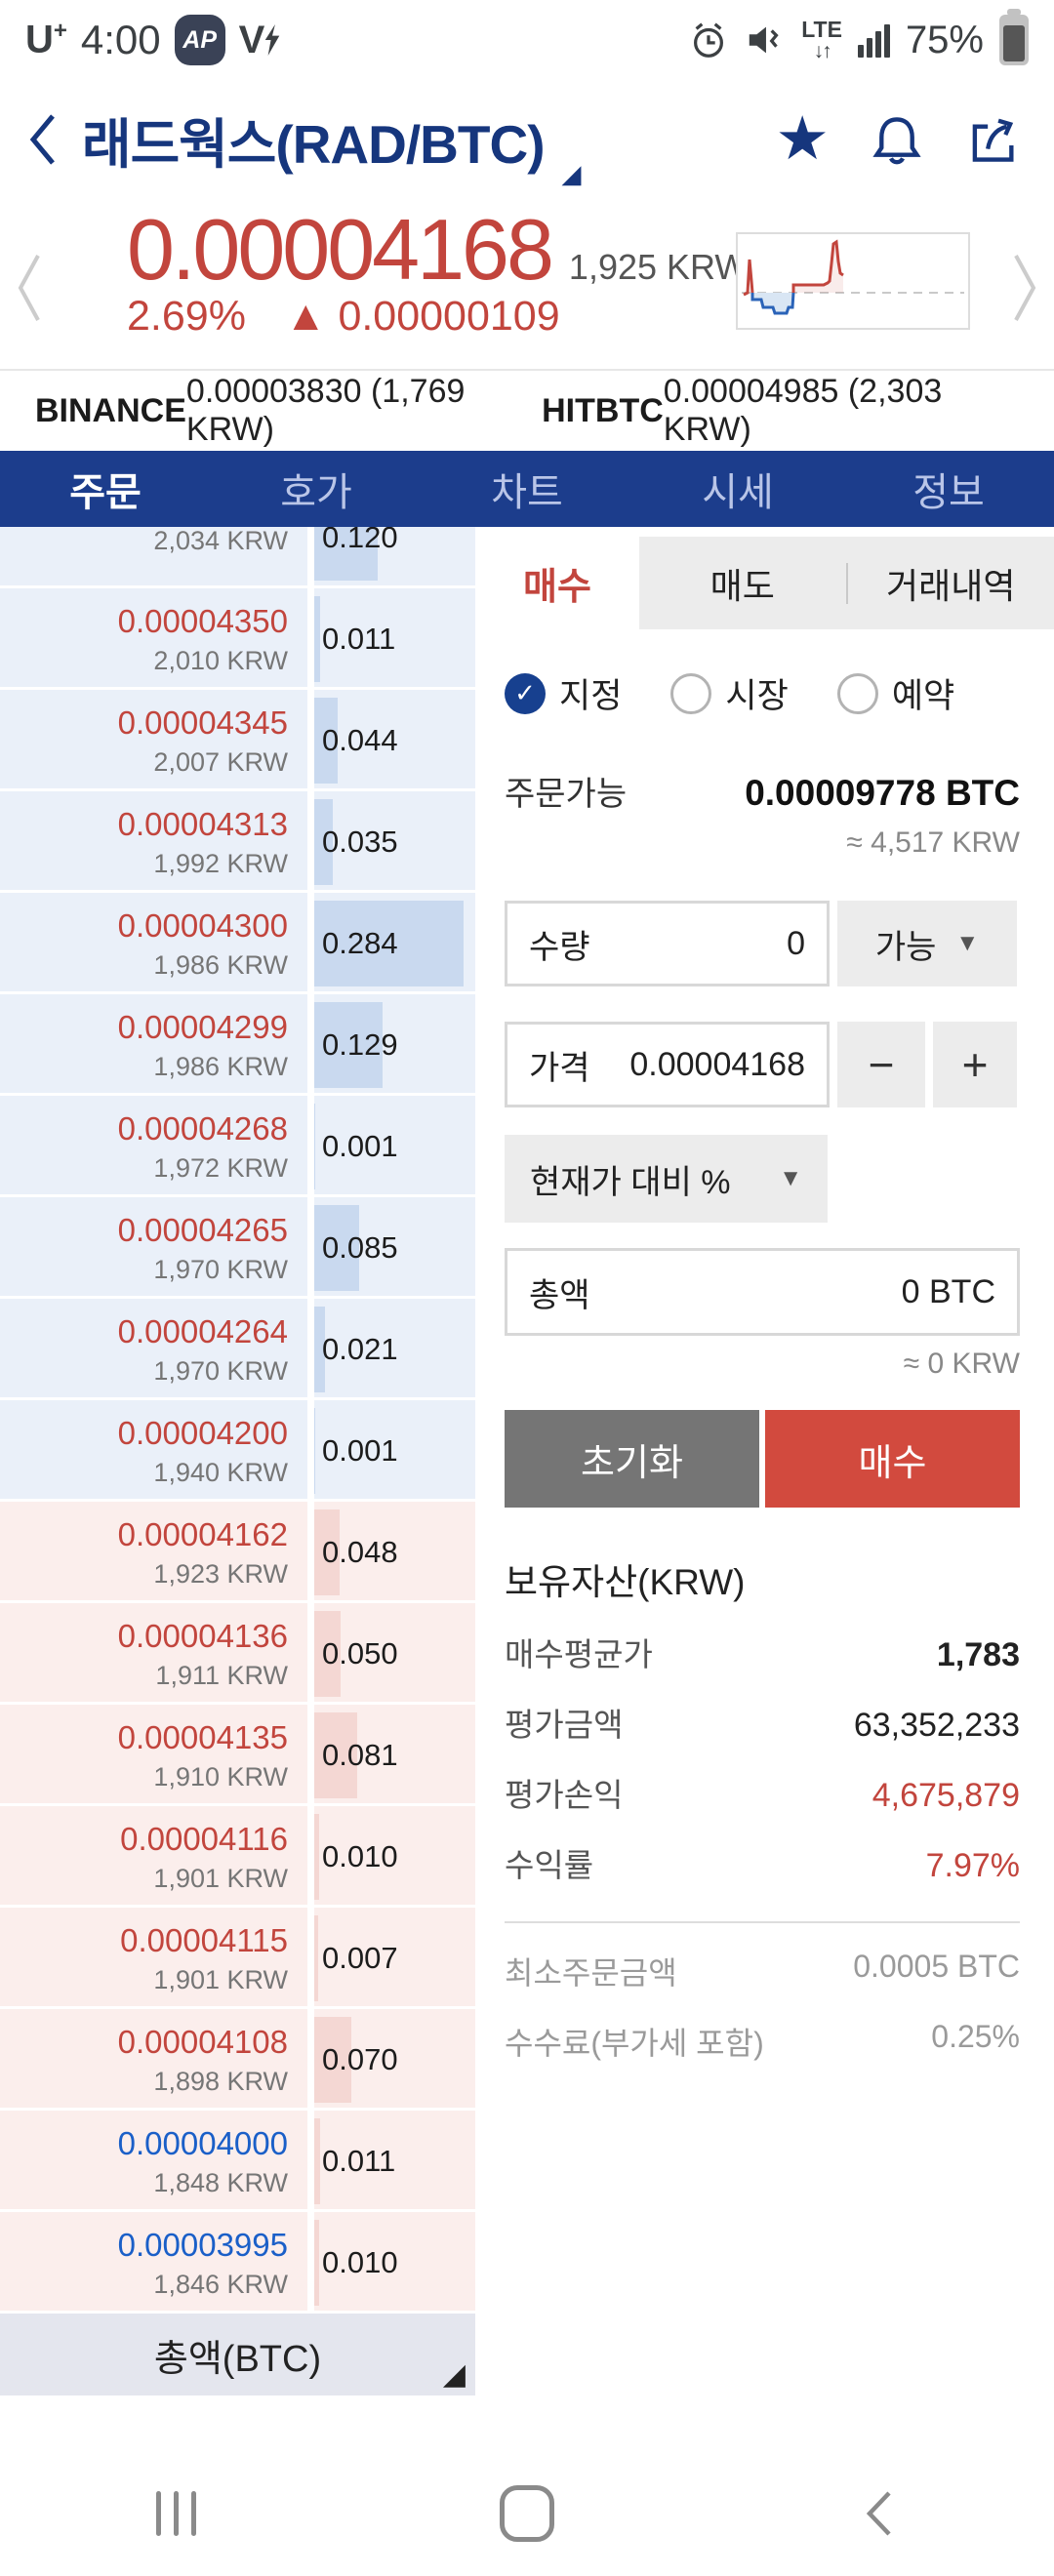 The width and height of the screenshot is (1054, 2576). Describe the element at coordinates (220, 863) in the screenshot. I see `order-price-krw: 1,992 KRW` at that location.